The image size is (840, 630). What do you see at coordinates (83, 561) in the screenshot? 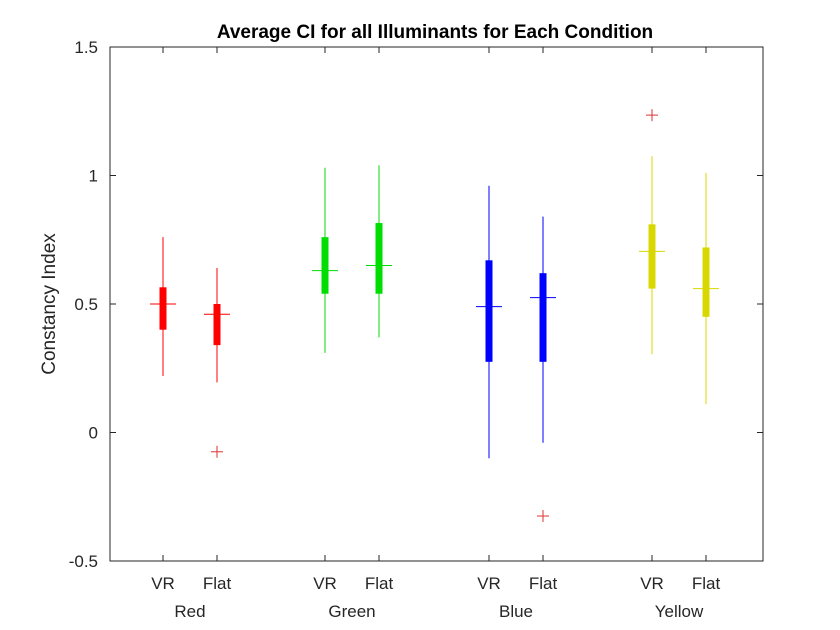
I see `y-tick-label: -0.5` at bounding box center [83, 561].